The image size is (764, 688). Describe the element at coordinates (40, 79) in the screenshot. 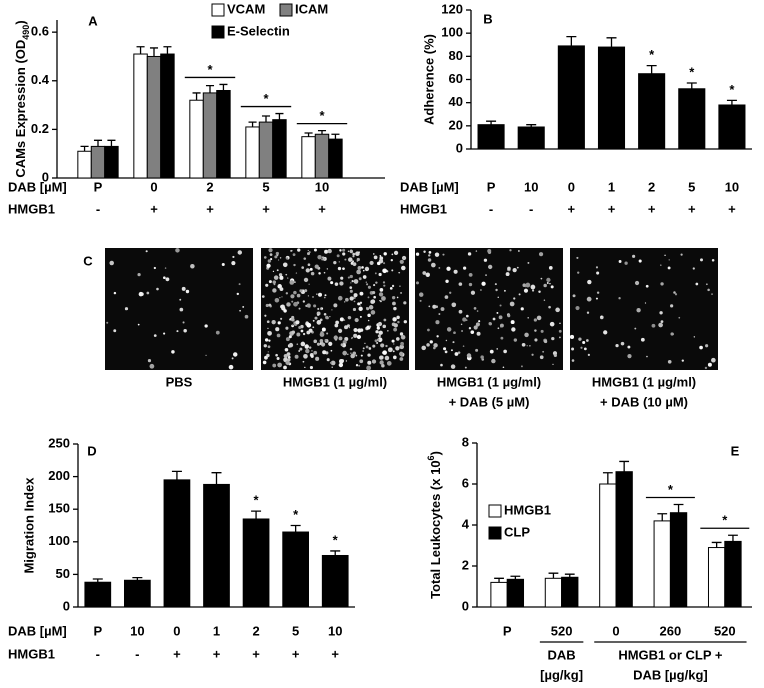

I see `y-tick-label: 0.4` at that location.